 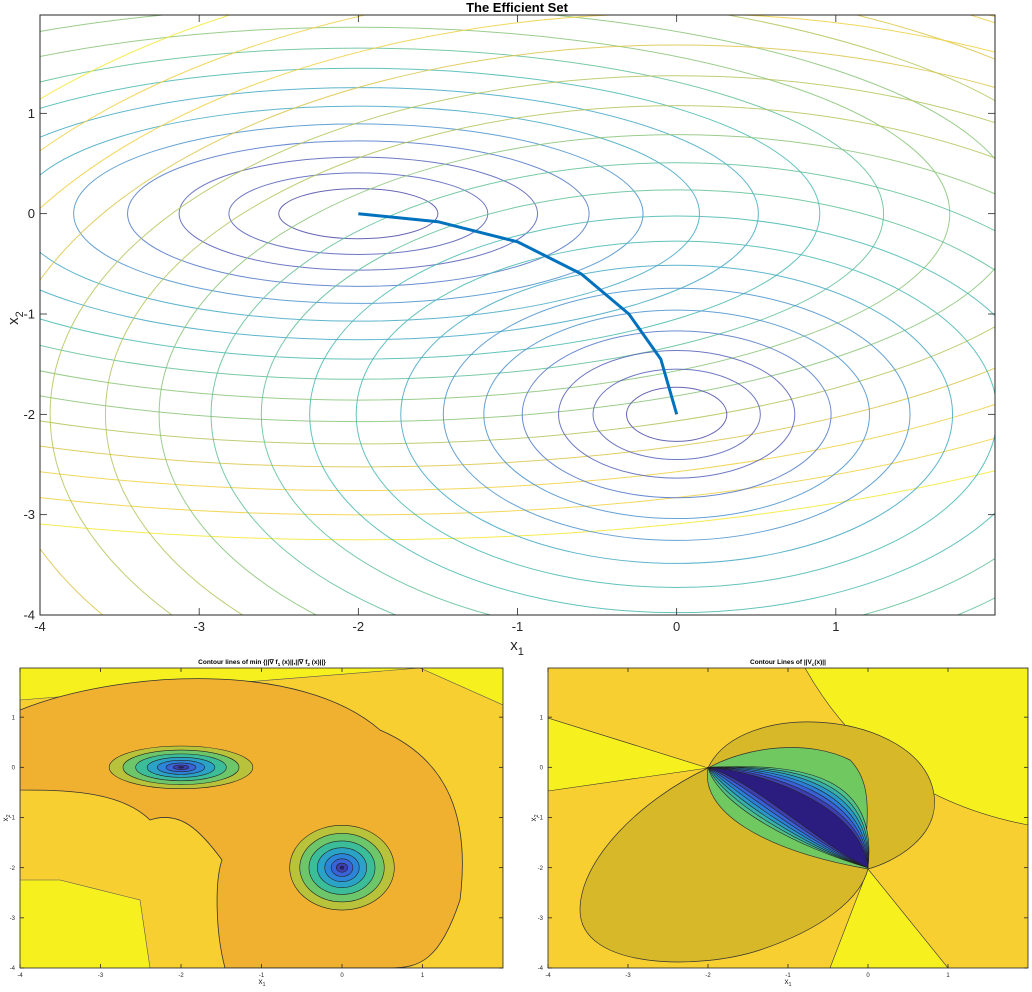 I want to click on main-xtick-label: -4, so click(x=40, y=626).